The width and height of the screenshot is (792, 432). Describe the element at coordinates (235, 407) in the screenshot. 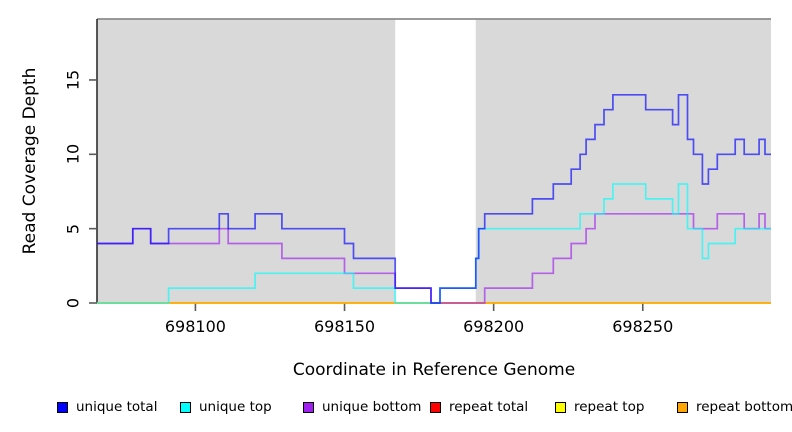

I see `legend-label: unique top` at that location.